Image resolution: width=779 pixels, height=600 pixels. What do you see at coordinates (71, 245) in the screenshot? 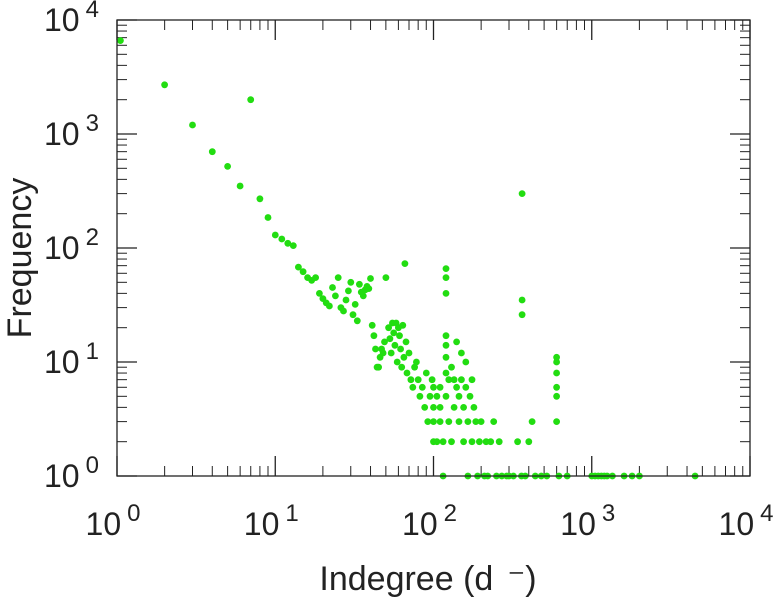
I see `y-tick-label: 10 2` at bounding box center [71, 245].